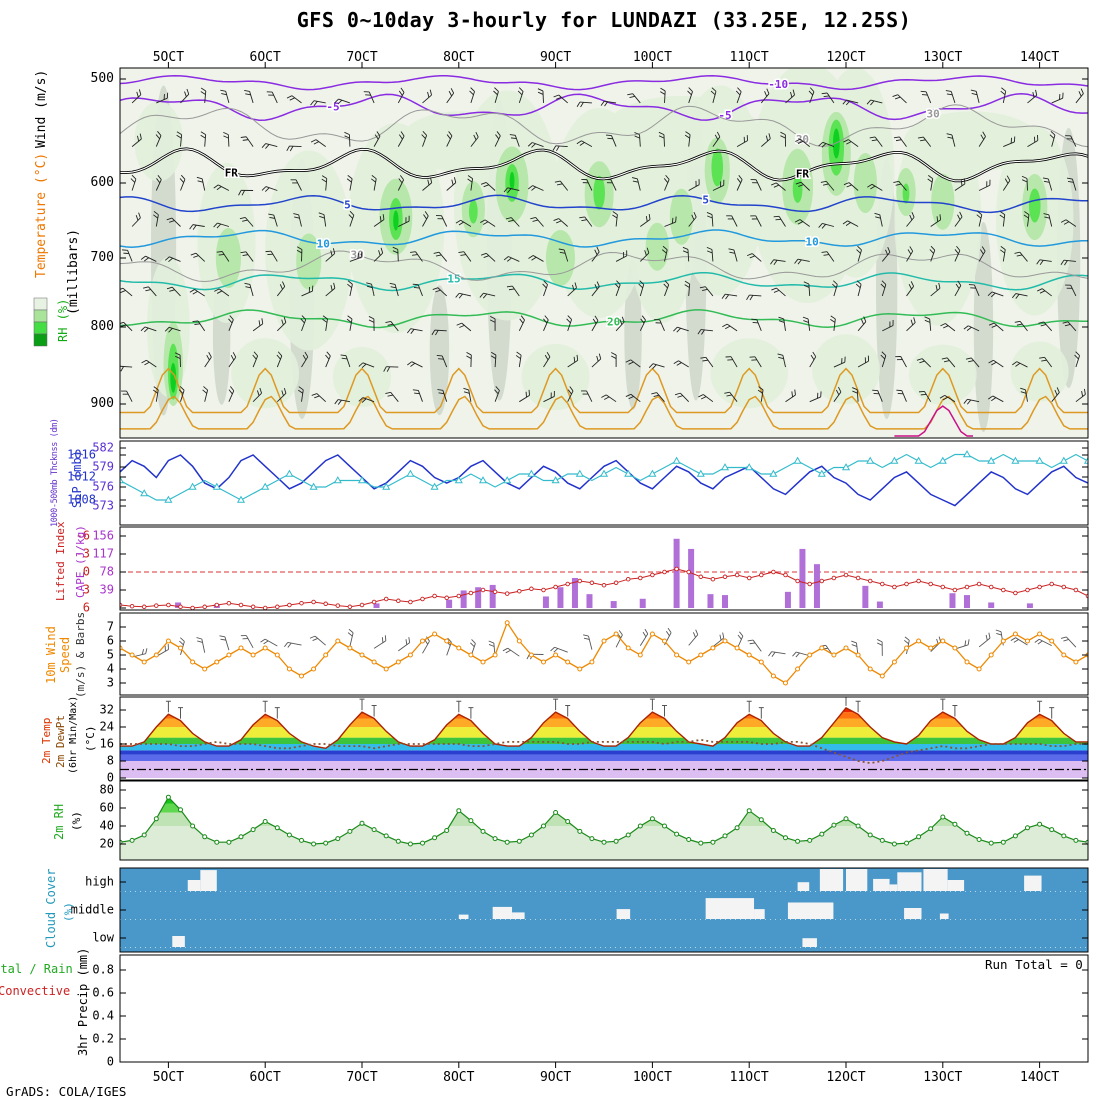 This screenshot has width=1100, height=1100. What do you see at coordinates (1040, 1077) in the screenshot?
I see `day-label-bottom: 14OCT` at bounding box center [1040, 1077].